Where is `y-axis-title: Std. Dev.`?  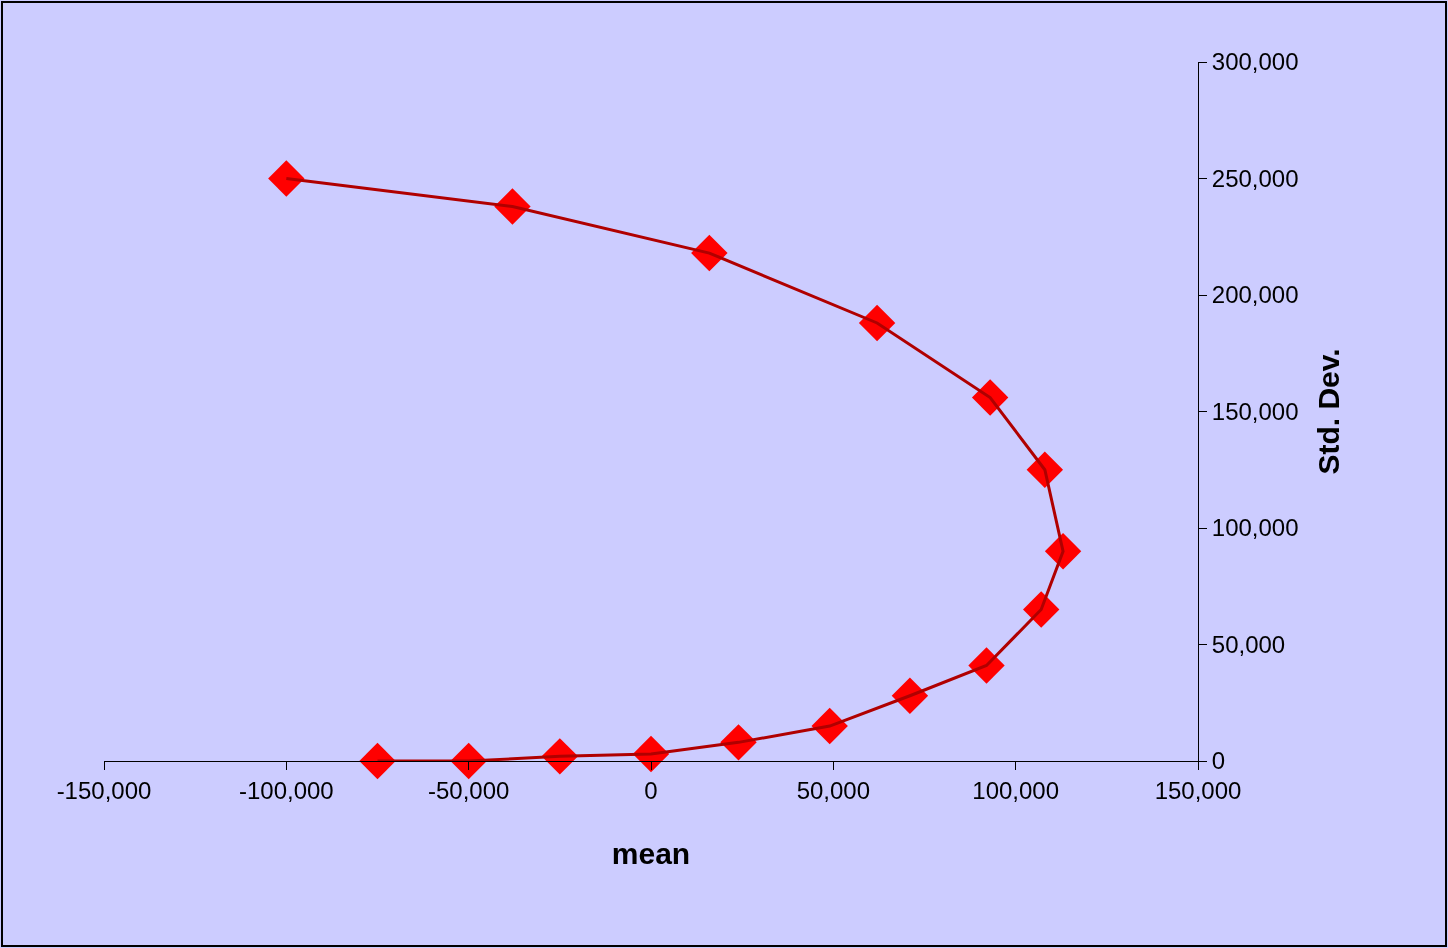
y-axis-title: Std. Dev. is located at coordinates (1329, 411).